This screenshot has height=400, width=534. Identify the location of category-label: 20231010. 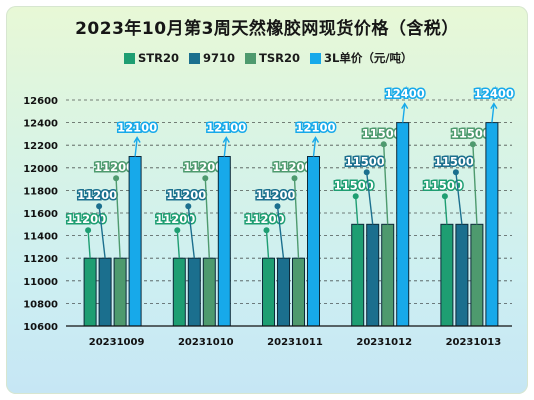
(206, 342).